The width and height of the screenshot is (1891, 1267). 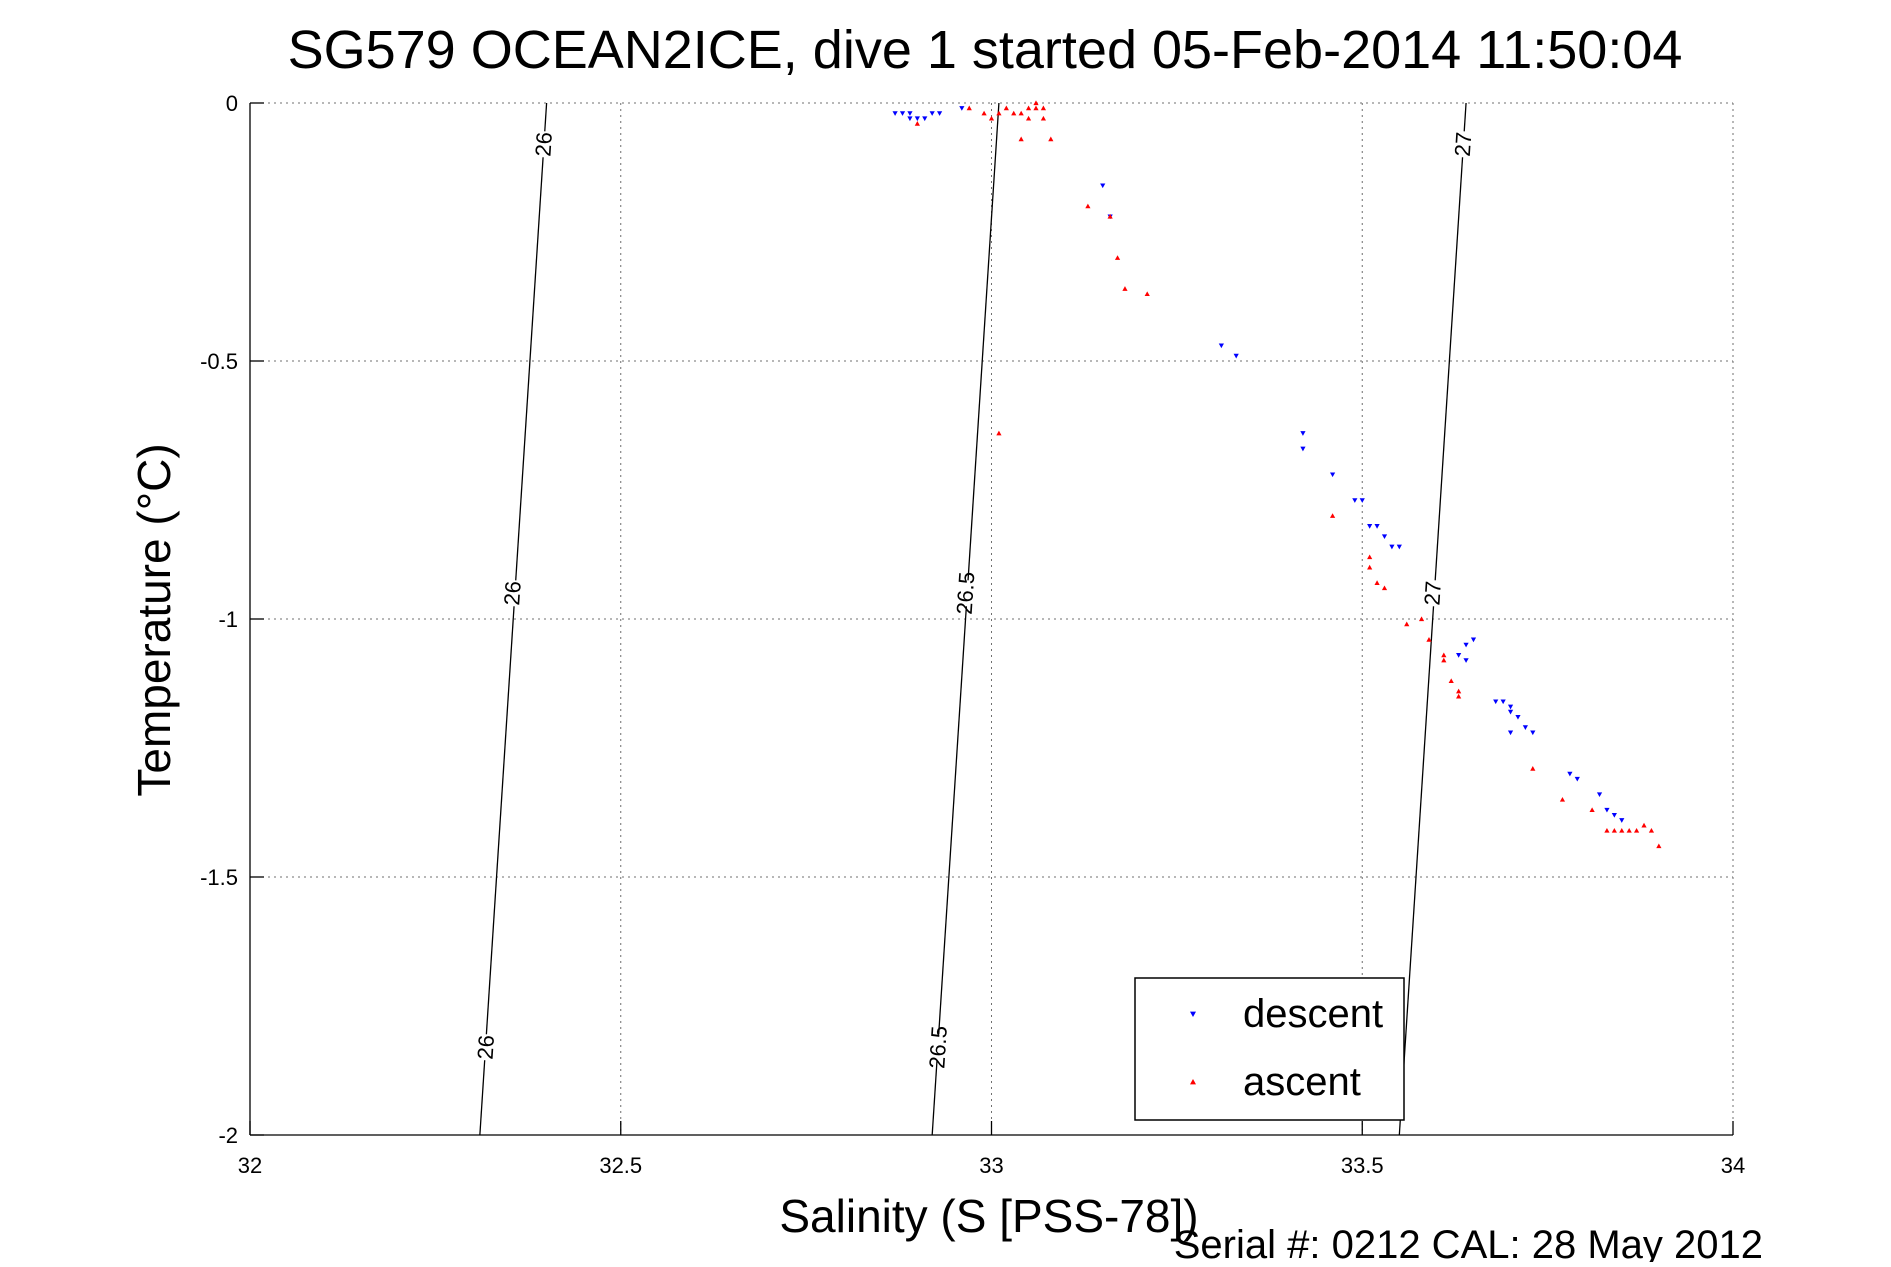 What do you see at coordinates (250, 1165) in the screenshot?
I see `x-tick-label: 32` at bounding box center [250, 1165].